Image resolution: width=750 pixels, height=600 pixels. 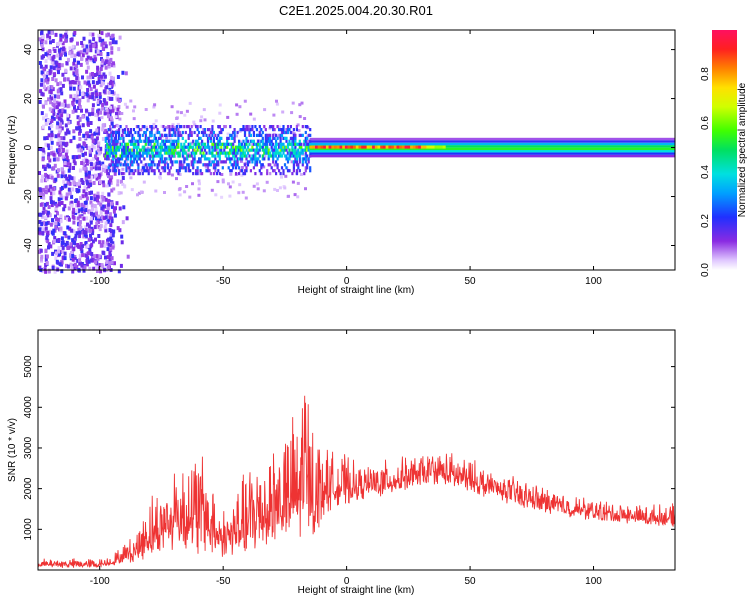 What do you see at coordinates (492, 156) in the screenshot?
I see `heatmap-band-row` at bounding box center [492, 156].